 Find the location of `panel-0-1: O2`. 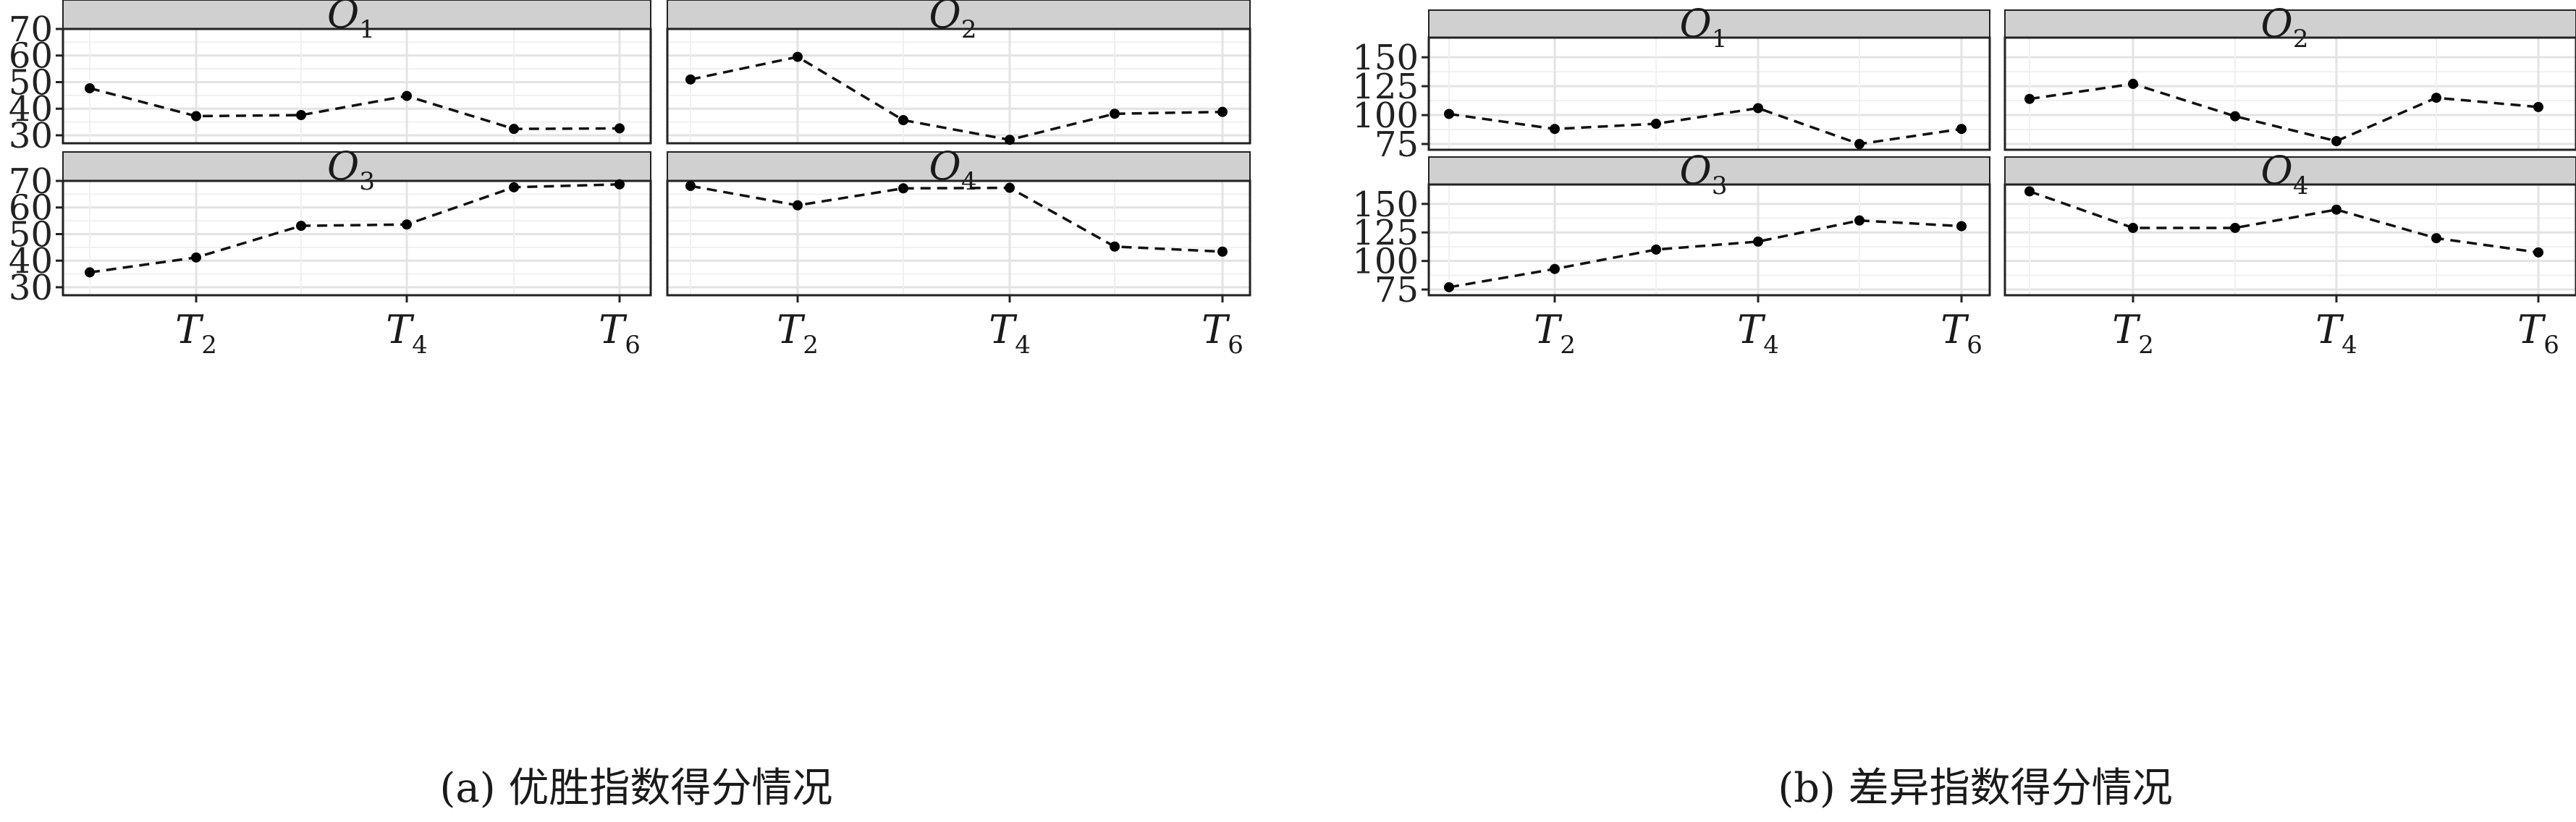

panel-0-1: O2 is located at coordinates (959, 72).